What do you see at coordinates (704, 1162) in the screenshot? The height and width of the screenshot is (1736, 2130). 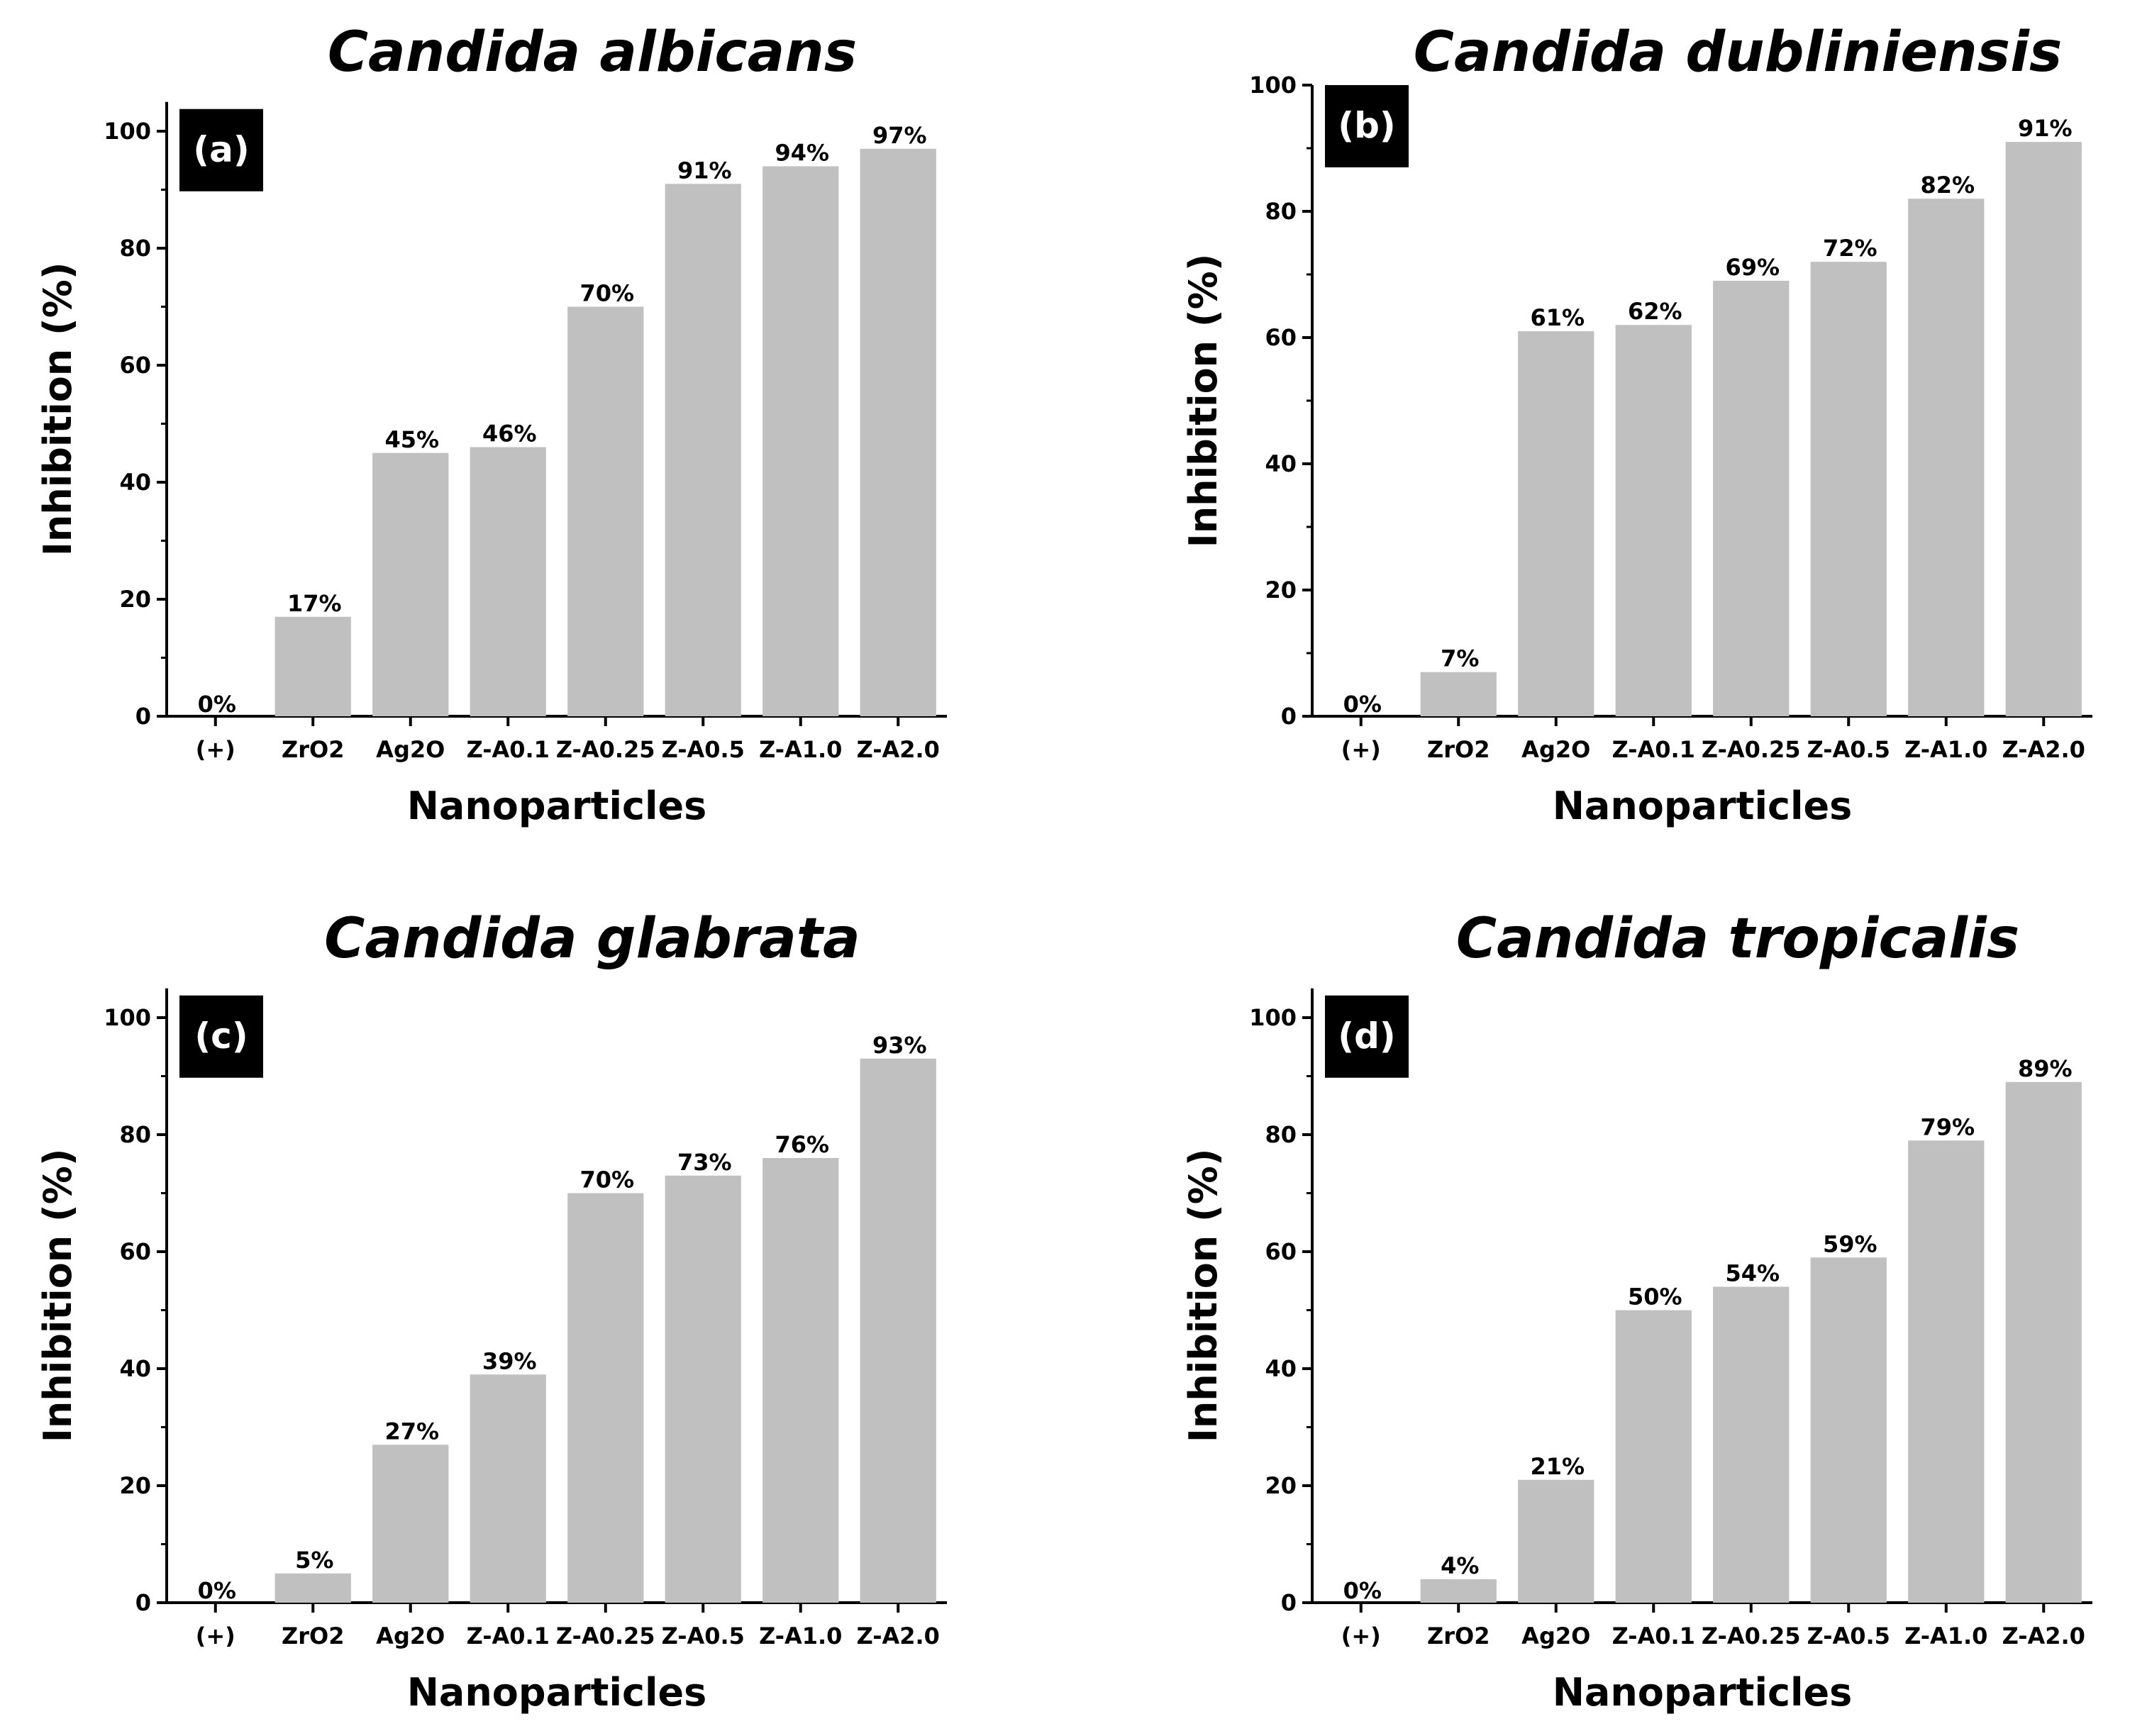 I see `data-label: 73%` at bounding box center [704, 1162].